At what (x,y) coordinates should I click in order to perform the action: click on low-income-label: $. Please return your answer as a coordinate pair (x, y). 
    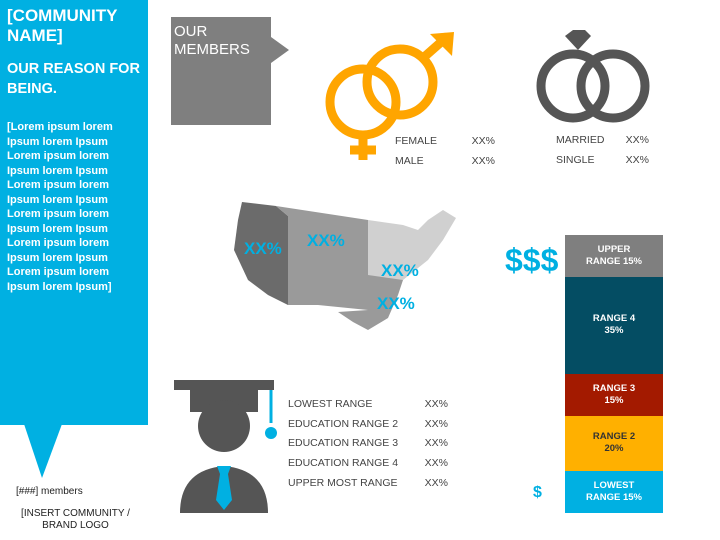
    Looking at the image, I should click on (537, 492).